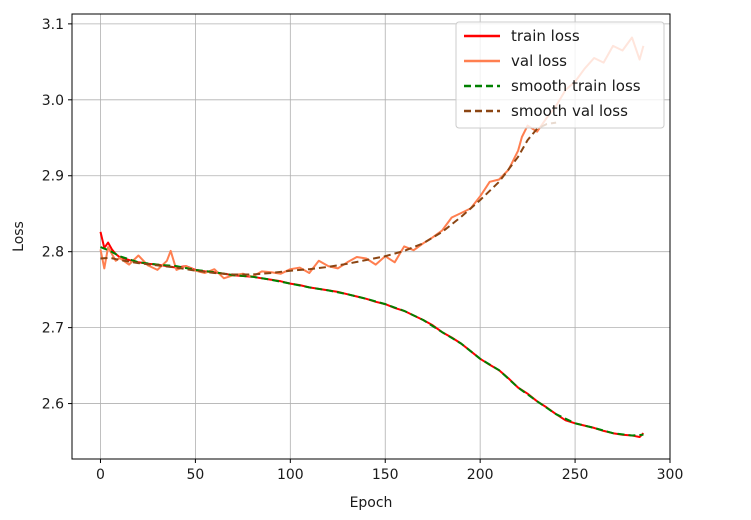  Describe the element at coordinates (569, 111) in the screenshot. I see `legend-label-smooth-val-loss: smooth val loss` at that location.